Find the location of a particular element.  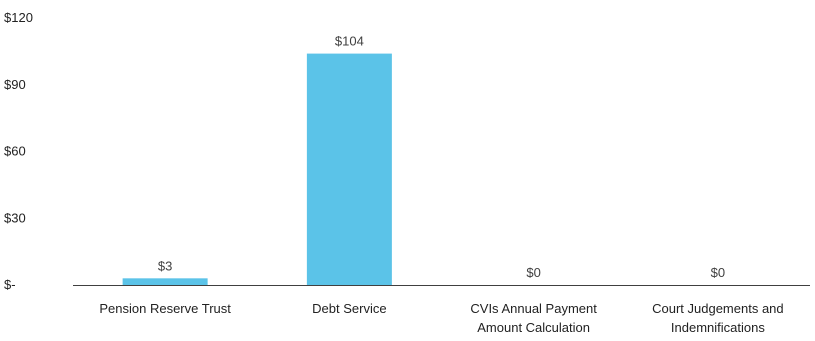

data-label: $3 is located at coordinates (165, 265).